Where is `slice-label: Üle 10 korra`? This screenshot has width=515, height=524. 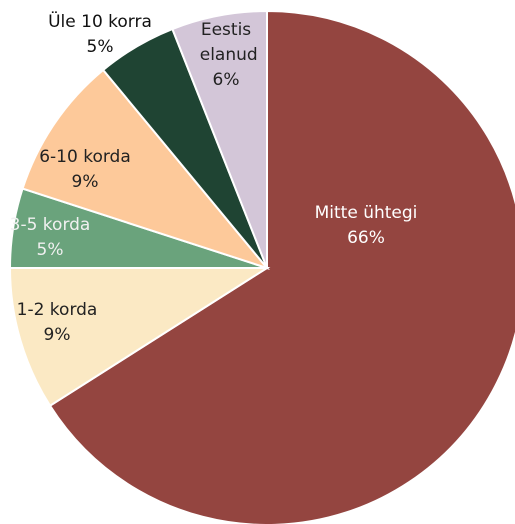 slice-label: Üle 10 korra is located at coordinates (100, 21).